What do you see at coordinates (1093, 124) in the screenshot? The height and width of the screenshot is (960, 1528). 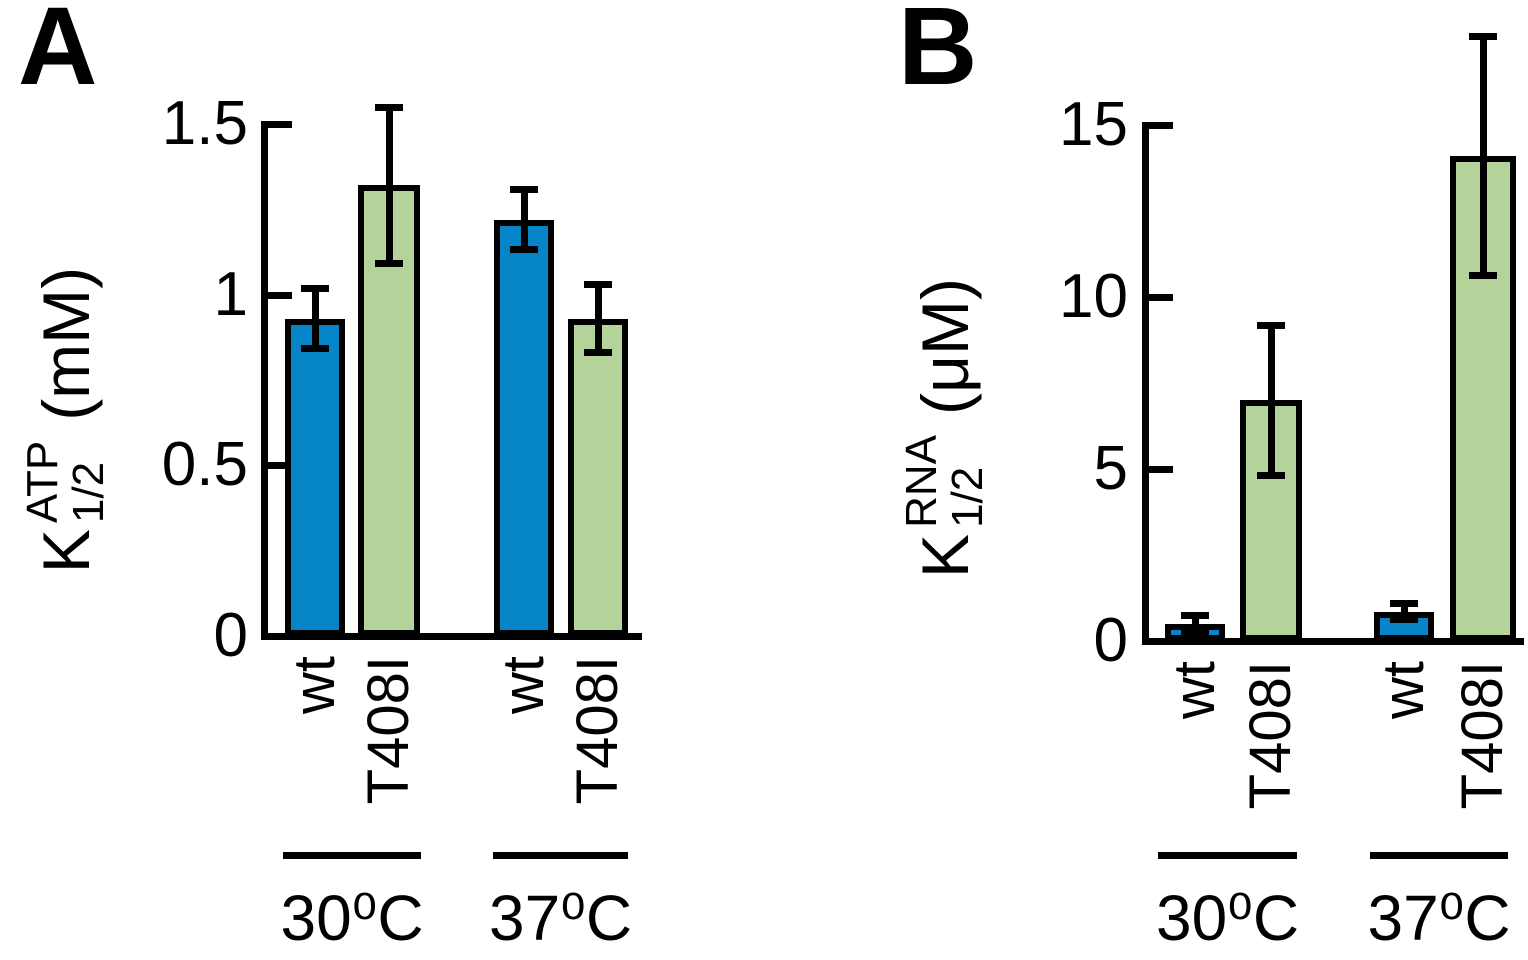 I see `y-tick-label: 15` at bounding box center [1093, 124].